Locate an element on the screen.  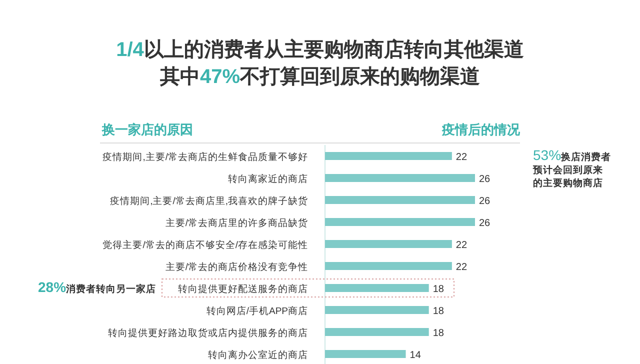
y-tick-label: 觉得主要/常去的商店不够安全/存在感染可能性 is located at coordinates (205, 245).